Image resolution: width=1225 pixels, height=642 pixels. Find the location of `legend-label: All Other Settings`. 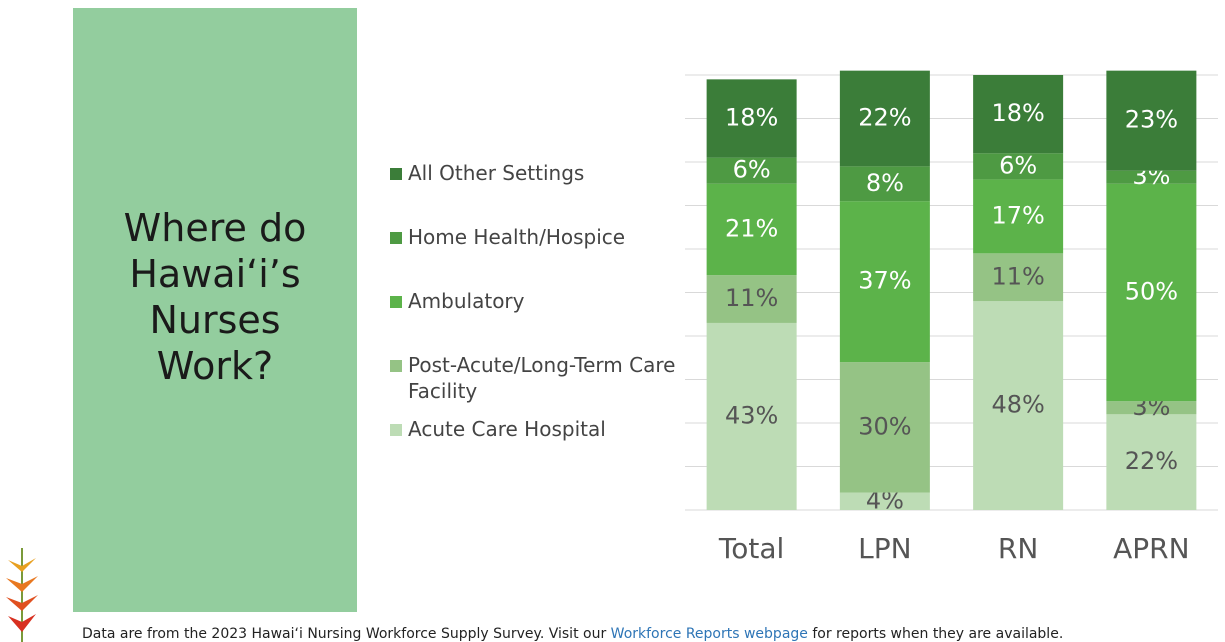

legend-label: All Other Settings is located at coordinates (496, 173).